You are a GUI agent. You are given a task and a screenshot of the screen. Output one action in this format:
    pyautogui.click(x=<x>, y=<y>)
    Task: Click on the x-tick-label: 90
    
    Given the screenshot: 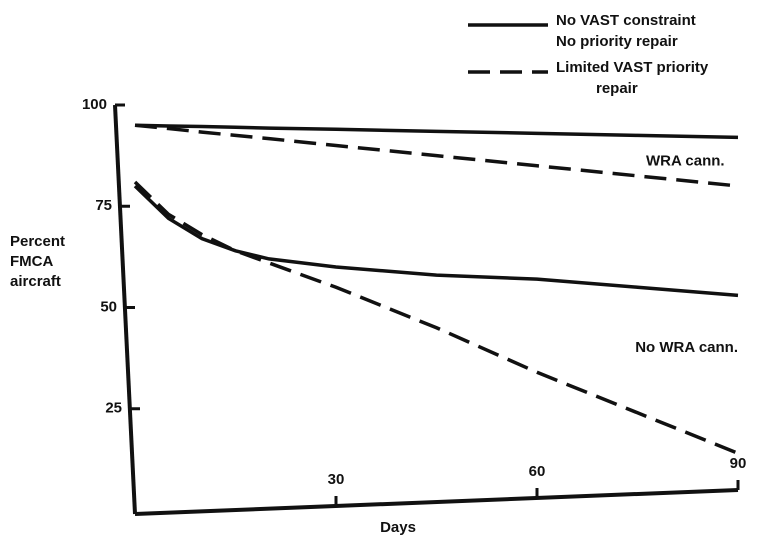 What is the action you would take?
    pyautogui.click(x=738, y=463)
    